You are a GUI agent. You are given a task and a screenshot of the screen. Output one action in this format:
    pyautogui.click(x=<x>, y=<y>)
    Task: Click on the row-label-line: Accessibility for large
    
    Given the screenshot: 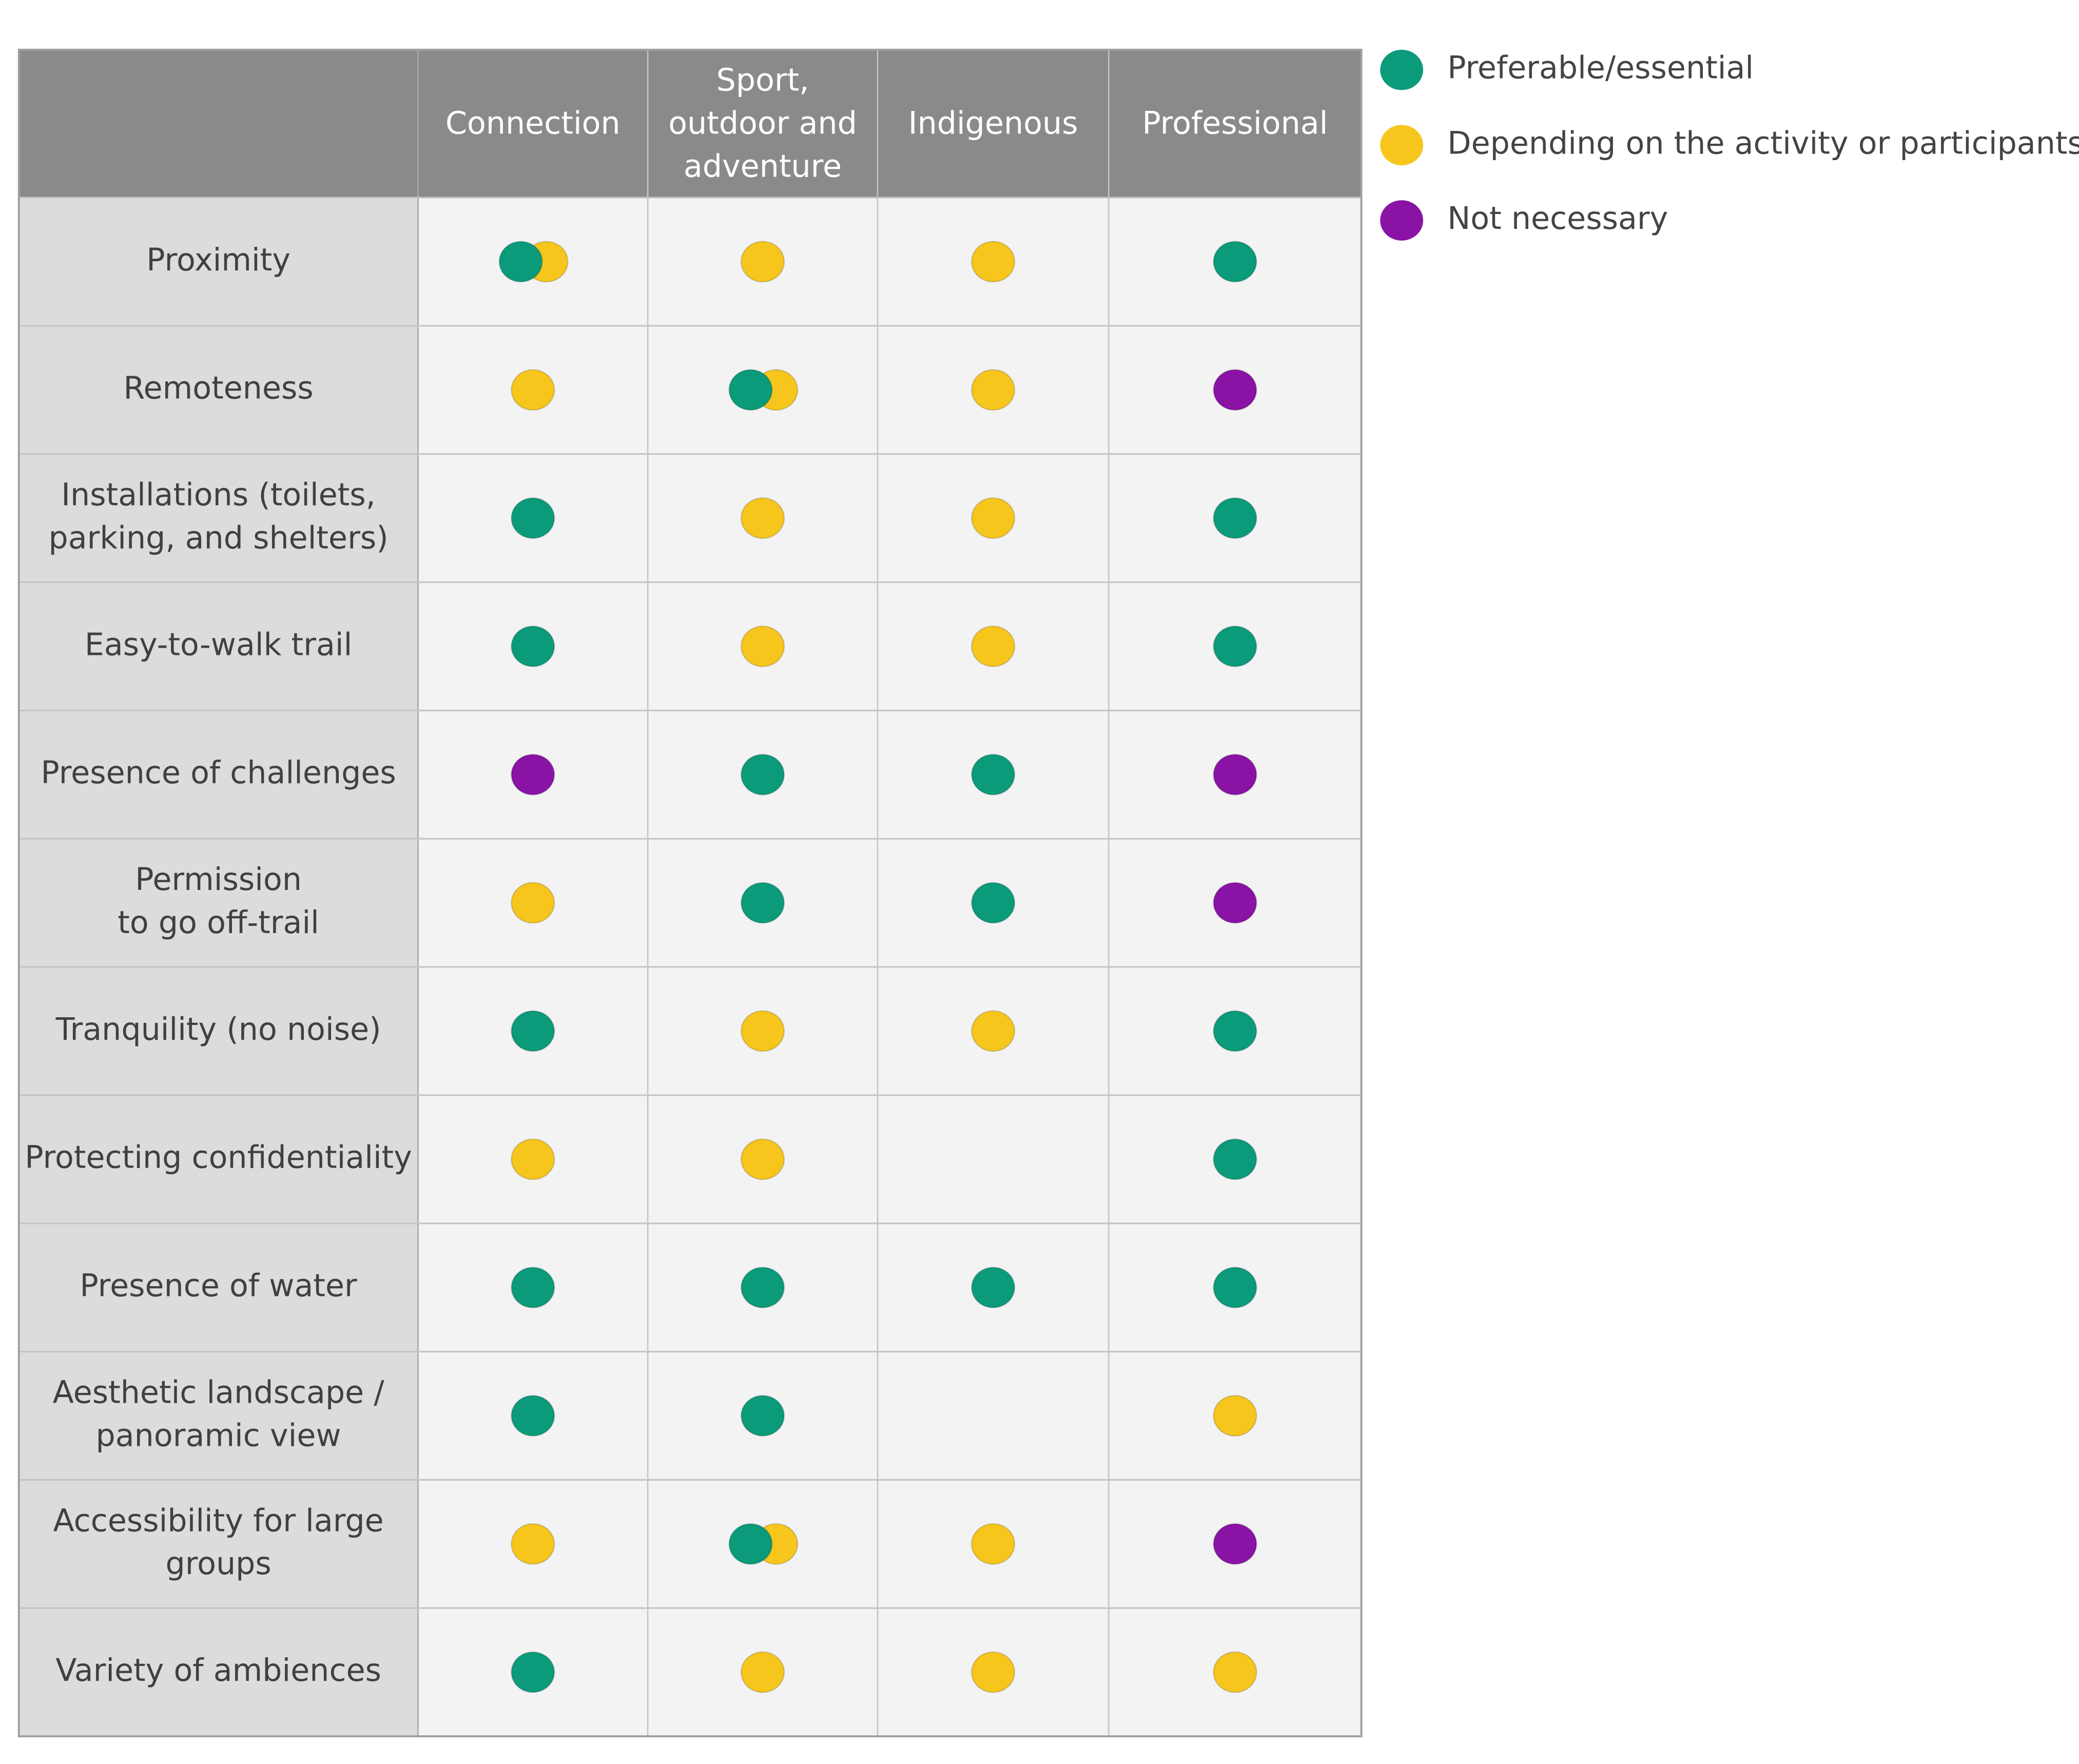 What is the action you would take?
    pyautogui.click(x=218, y=1521)
    